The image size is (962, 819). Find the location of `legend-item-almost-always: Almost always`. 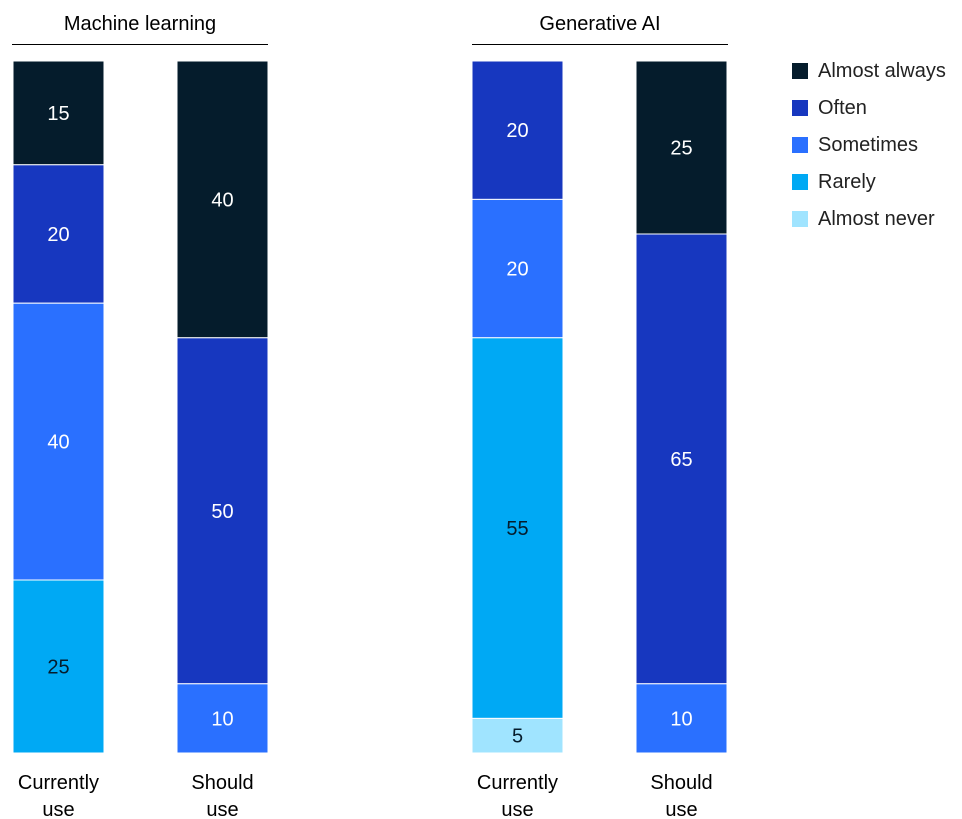

legend-item-almost-always: Almost always is located at coordinates (869, 71).